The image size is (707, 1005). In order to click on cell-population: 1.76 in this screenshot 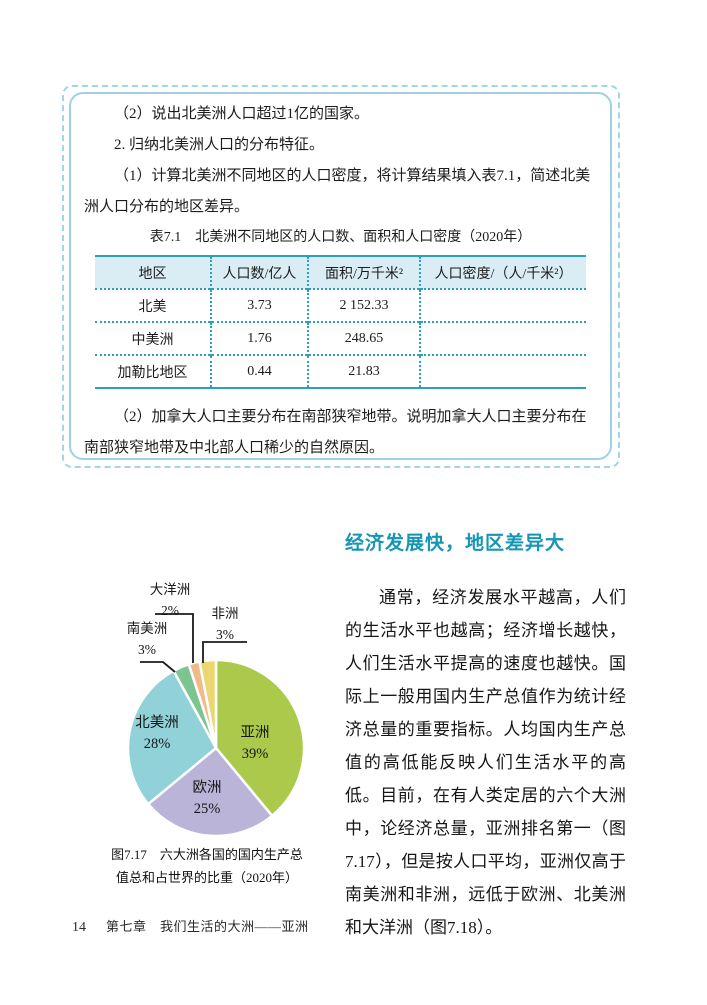, I will do `click(260, 338)`.